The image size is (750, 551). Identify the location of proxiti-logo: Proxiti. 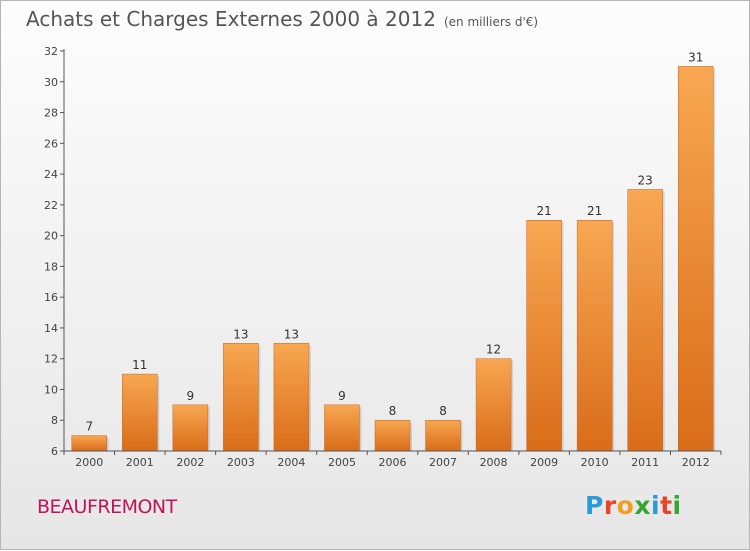
(633, 505).